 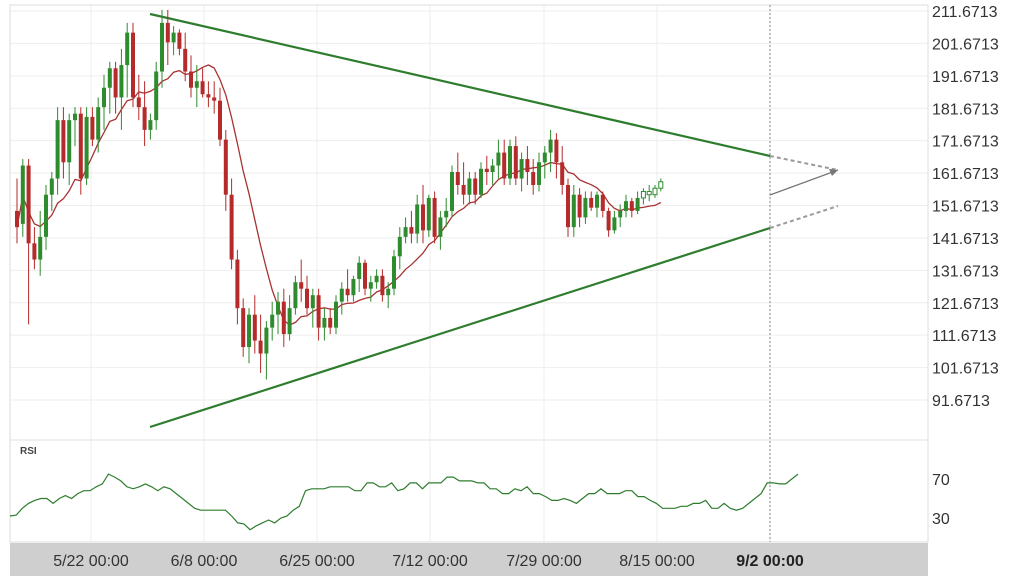 What do you see at coordinates (965, 304) in the screenshot?
I see `price-tick-label: 121.6713` at bounding box center [965, 304].